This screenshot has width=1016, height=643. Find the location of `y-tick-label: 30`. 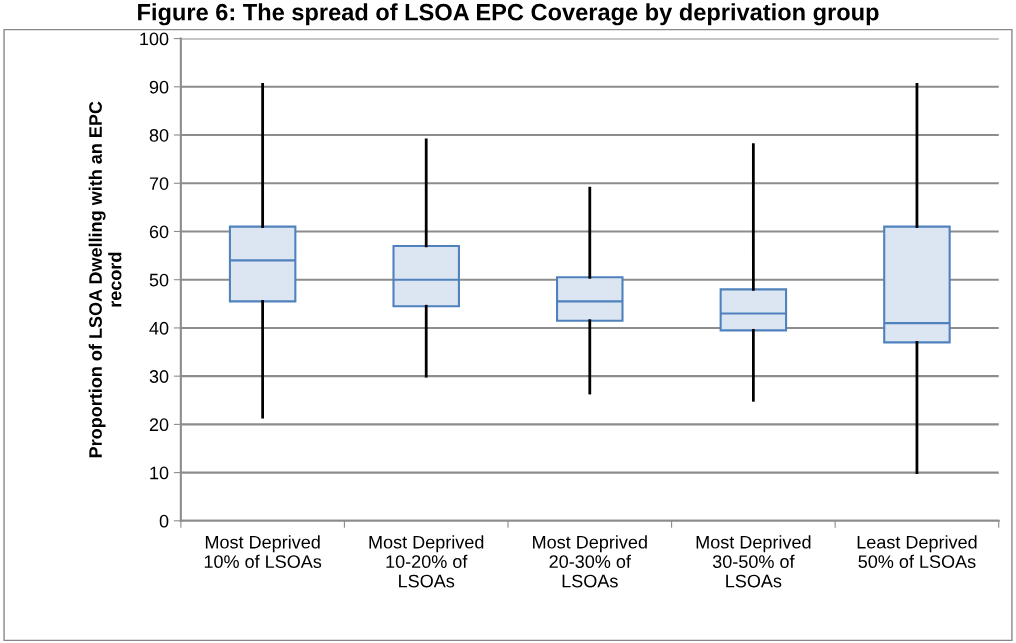

y-tick-label: 30 is located at coordinates (159, 376).